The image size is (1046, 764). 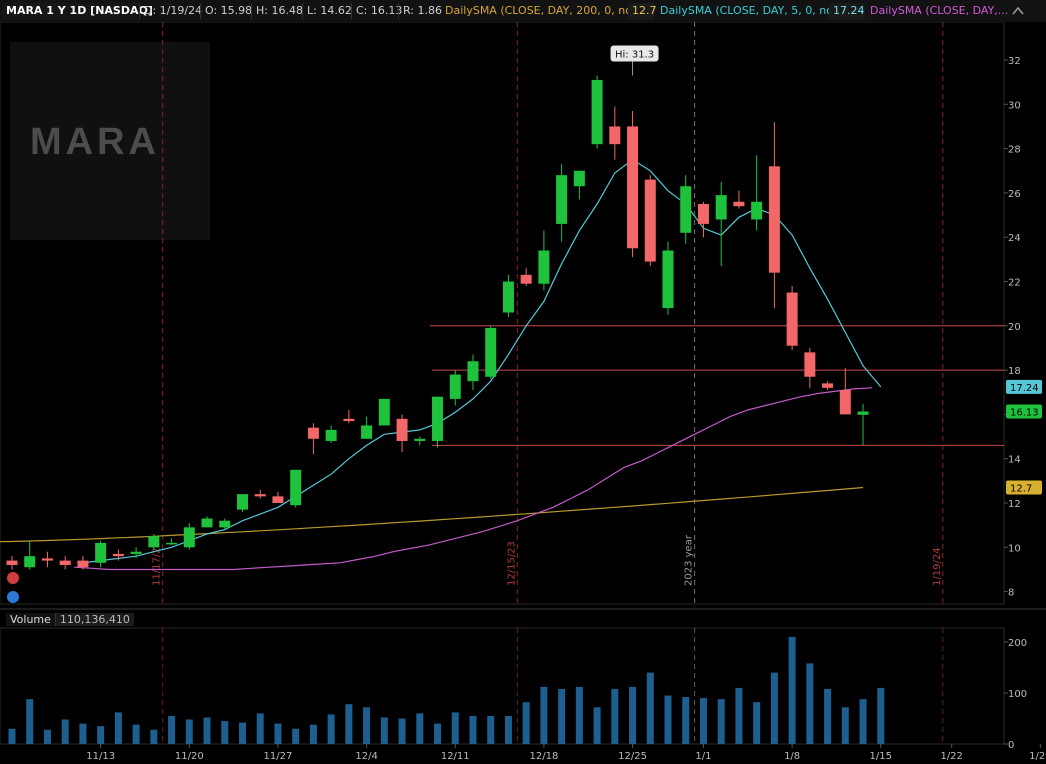 I want to click on sma200-line, so click(x=432, y=514).